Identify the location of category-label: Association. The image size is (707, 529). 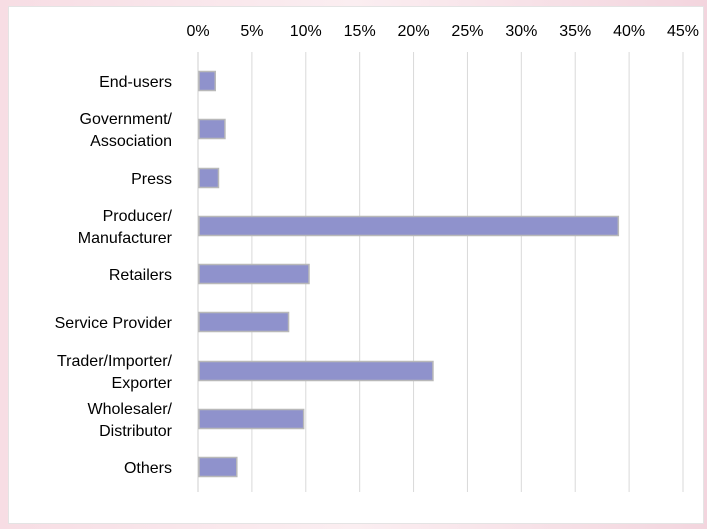
(131, 141).